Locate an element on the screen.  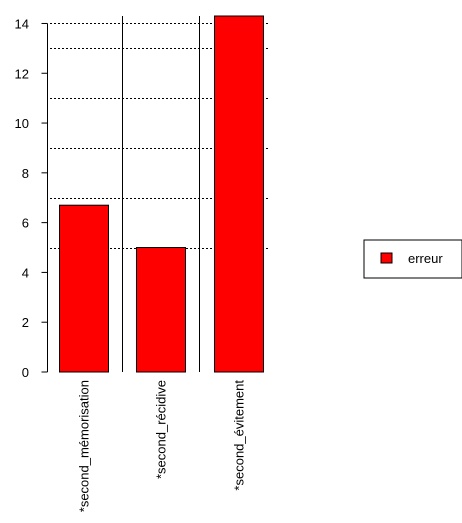
y-tick-label-5: 10 is located at coordinates (22, 123).